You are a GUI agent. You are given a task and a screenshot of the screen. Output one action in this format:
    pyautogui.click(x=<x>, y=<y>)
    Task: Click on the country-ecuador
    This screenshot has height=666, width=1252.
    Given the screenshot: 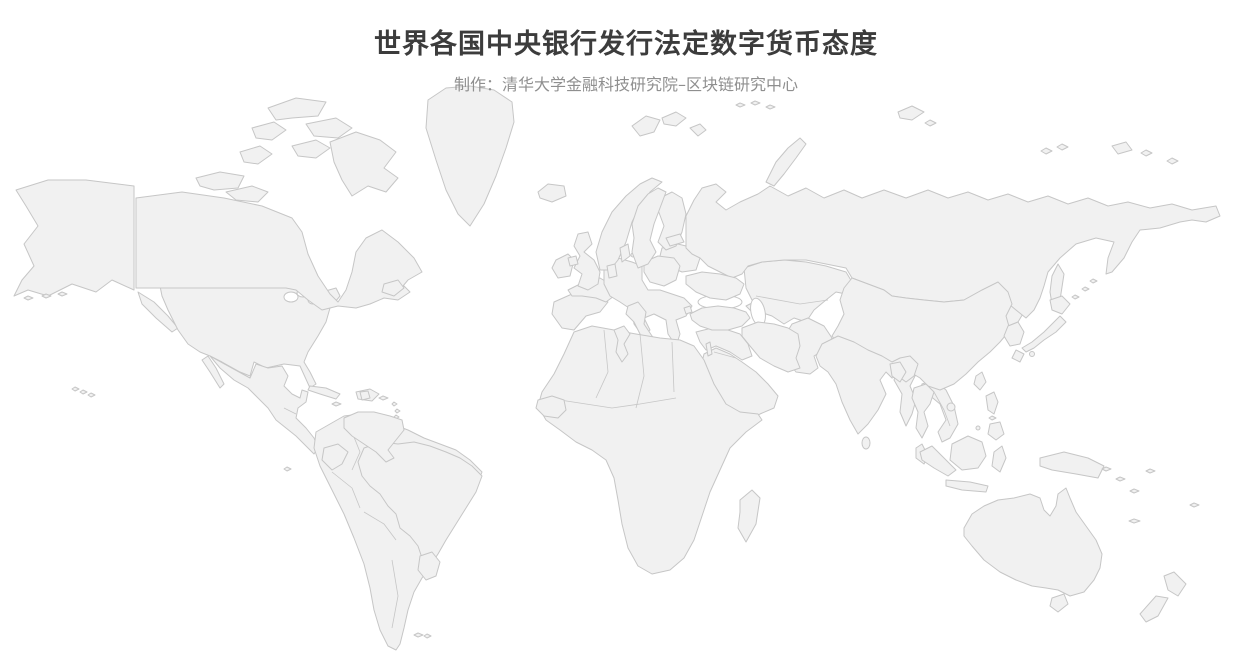 What is the action you would take?
    pyautogui.click(x=335, y=457)
    